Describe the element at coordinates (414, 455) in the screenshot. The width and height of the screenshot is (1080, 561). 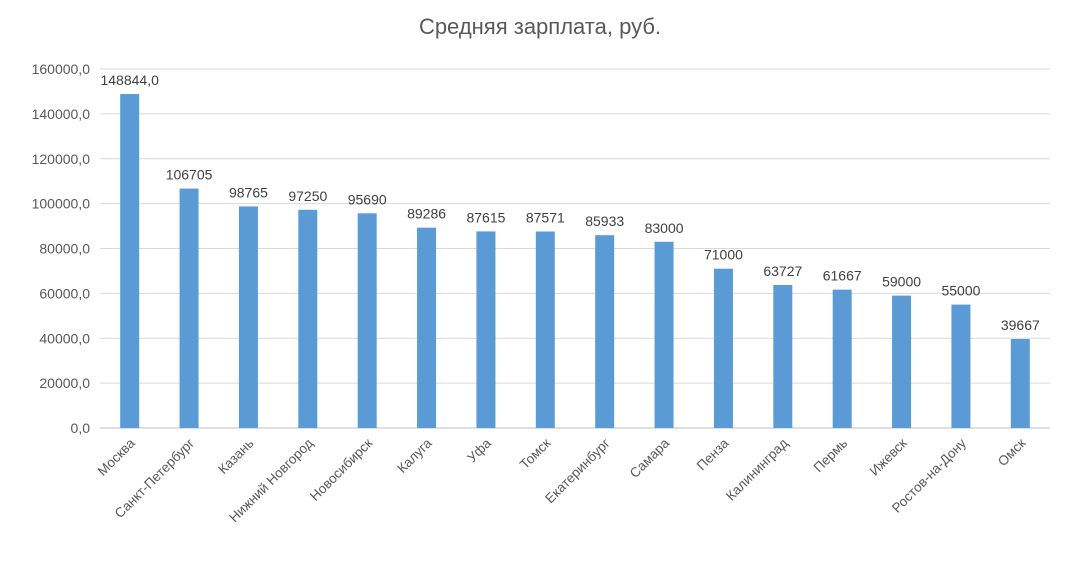
I see `category-label: Калуга` at that location.